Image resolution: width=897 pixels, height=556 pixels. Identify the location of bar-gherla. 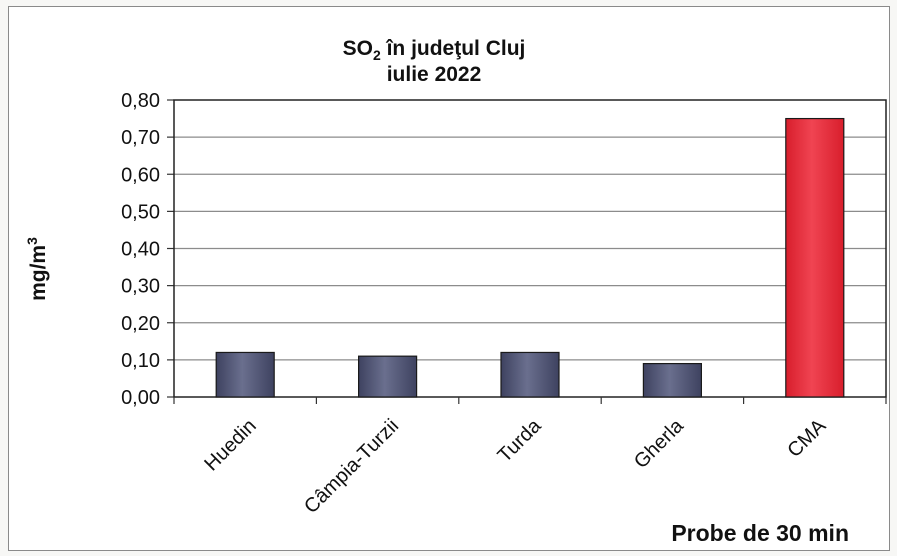
(672, 380).